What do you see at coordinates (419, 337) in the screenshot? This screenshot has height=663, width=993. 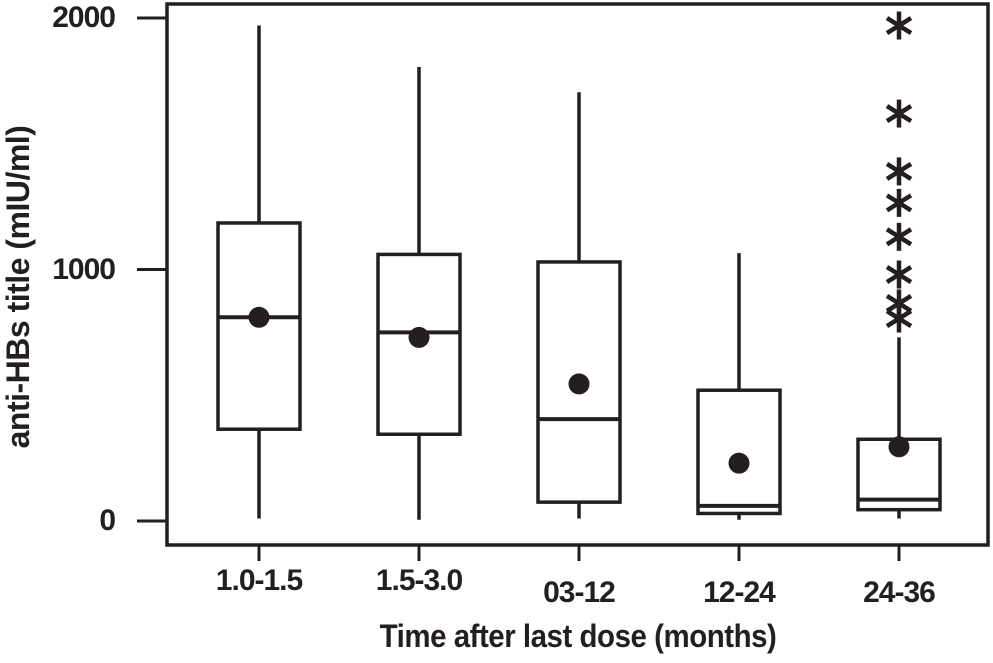 I see `mean-marker-1.5-3.0` at bounding box center [419, 337].